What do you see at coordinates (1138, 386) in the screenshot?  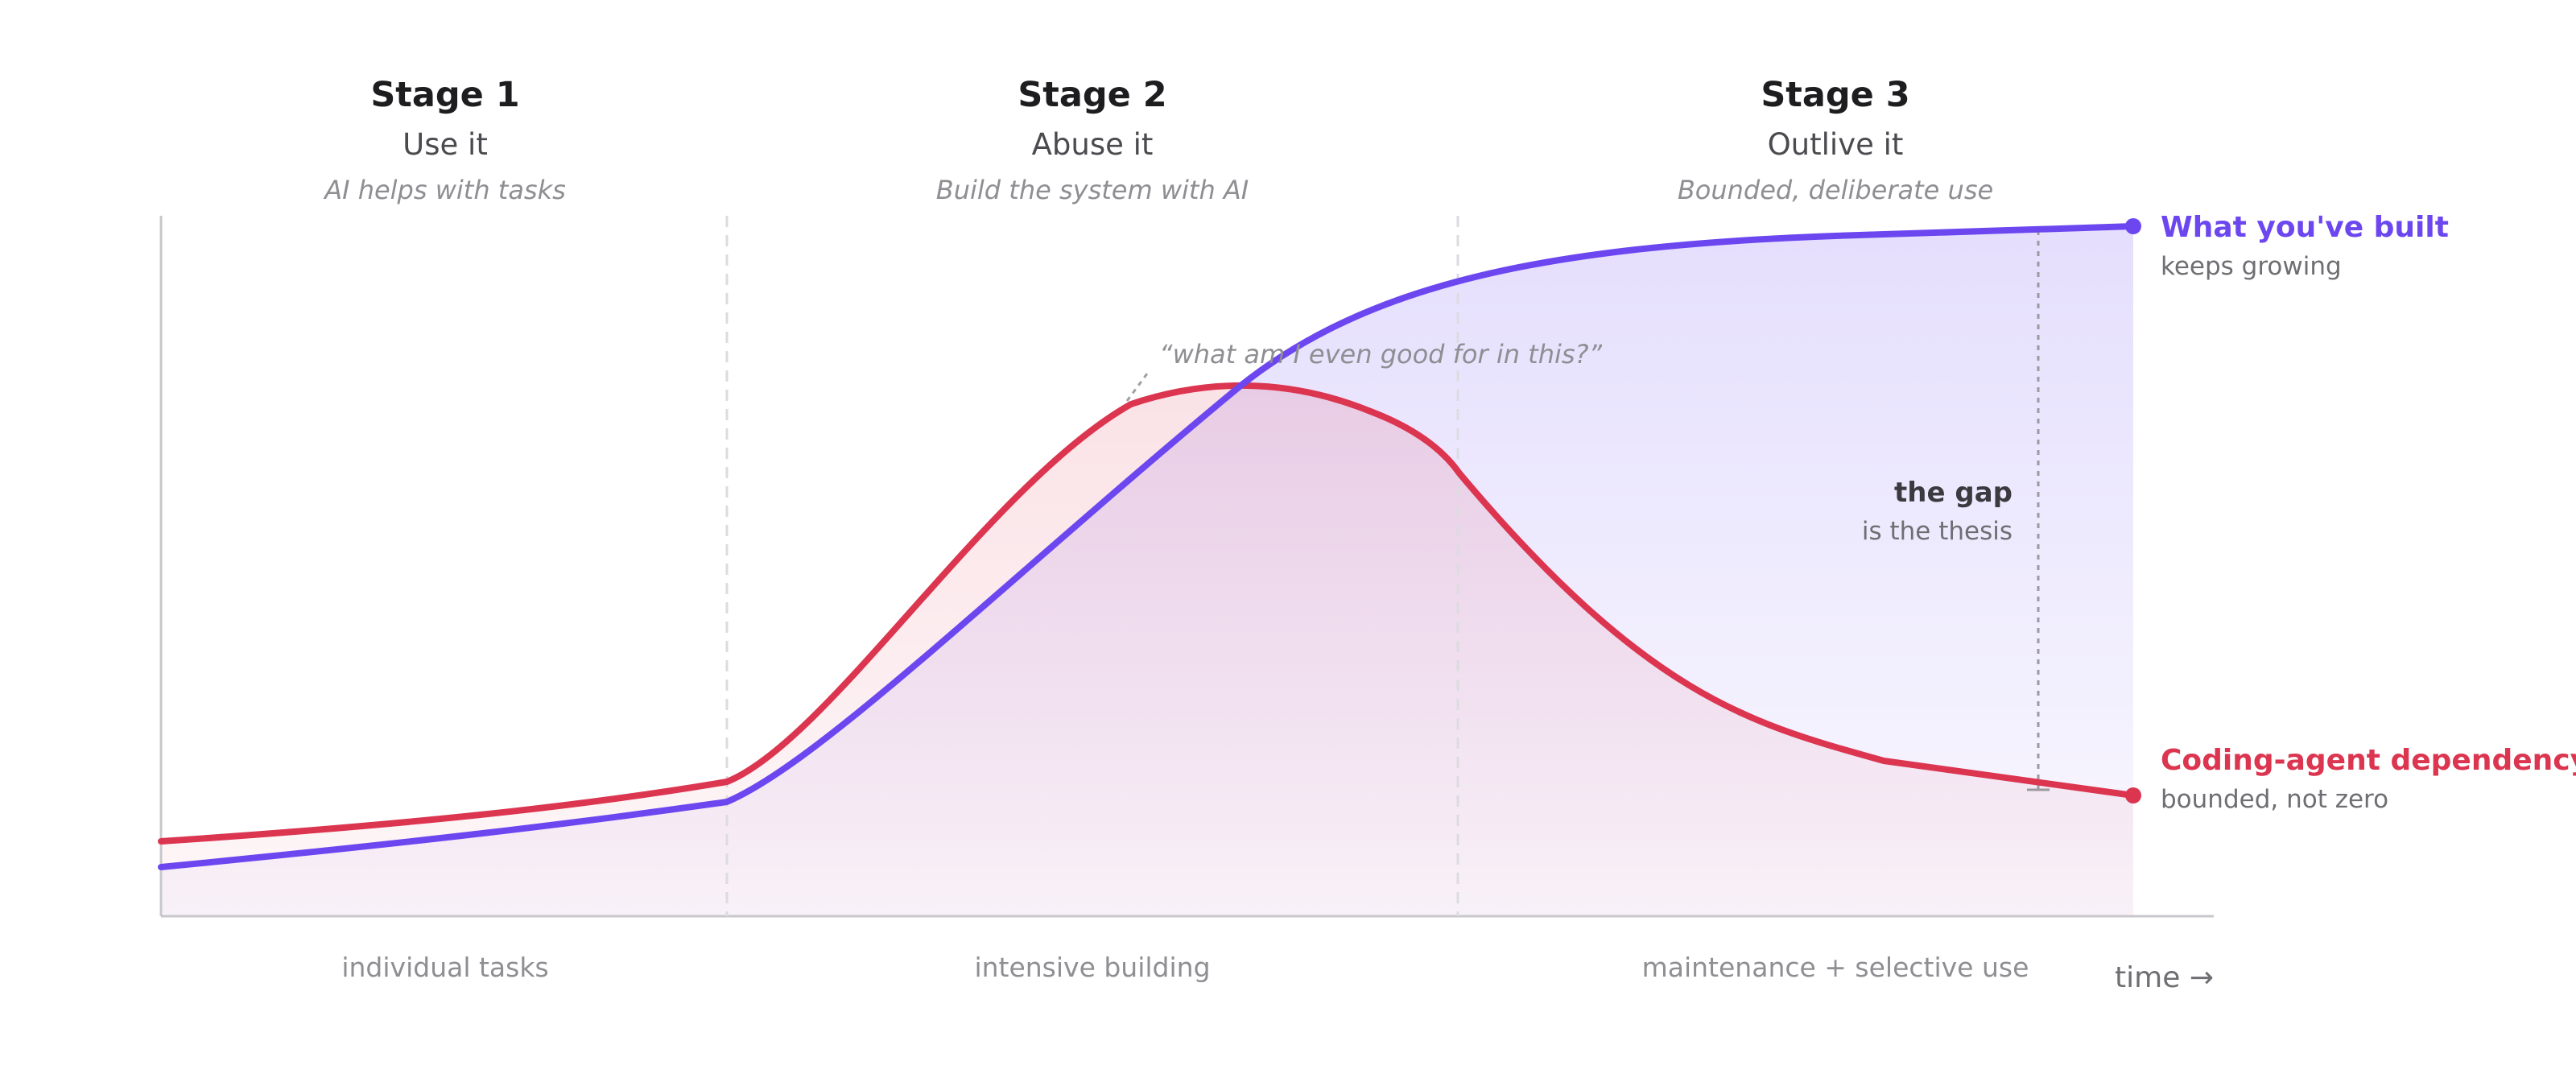 I see `quote-leader` at bounding box center [1138, 386].